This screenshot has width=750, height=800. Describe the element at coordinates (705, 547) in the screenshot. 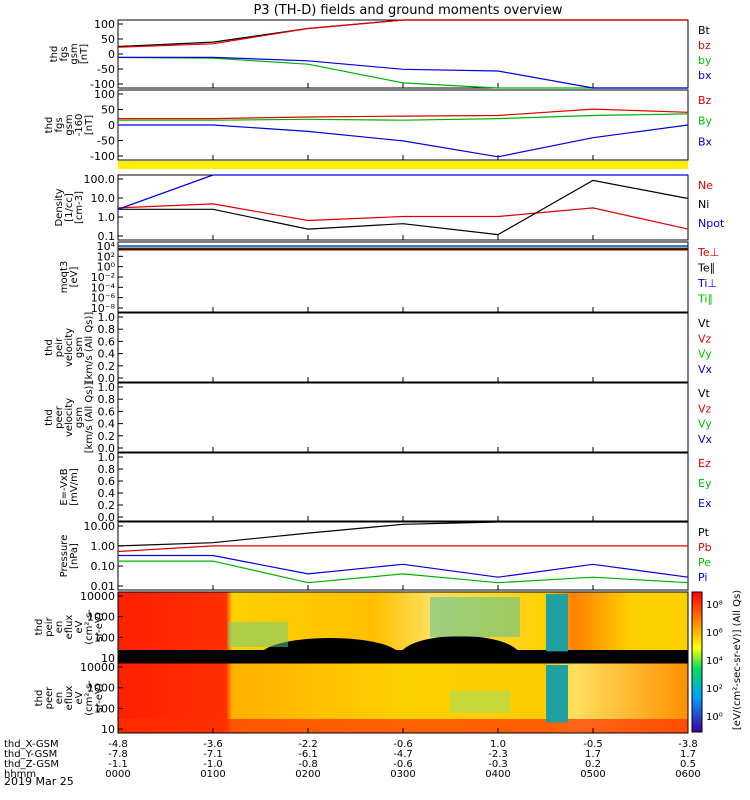

I see `legend-entry: Pb` at that location.